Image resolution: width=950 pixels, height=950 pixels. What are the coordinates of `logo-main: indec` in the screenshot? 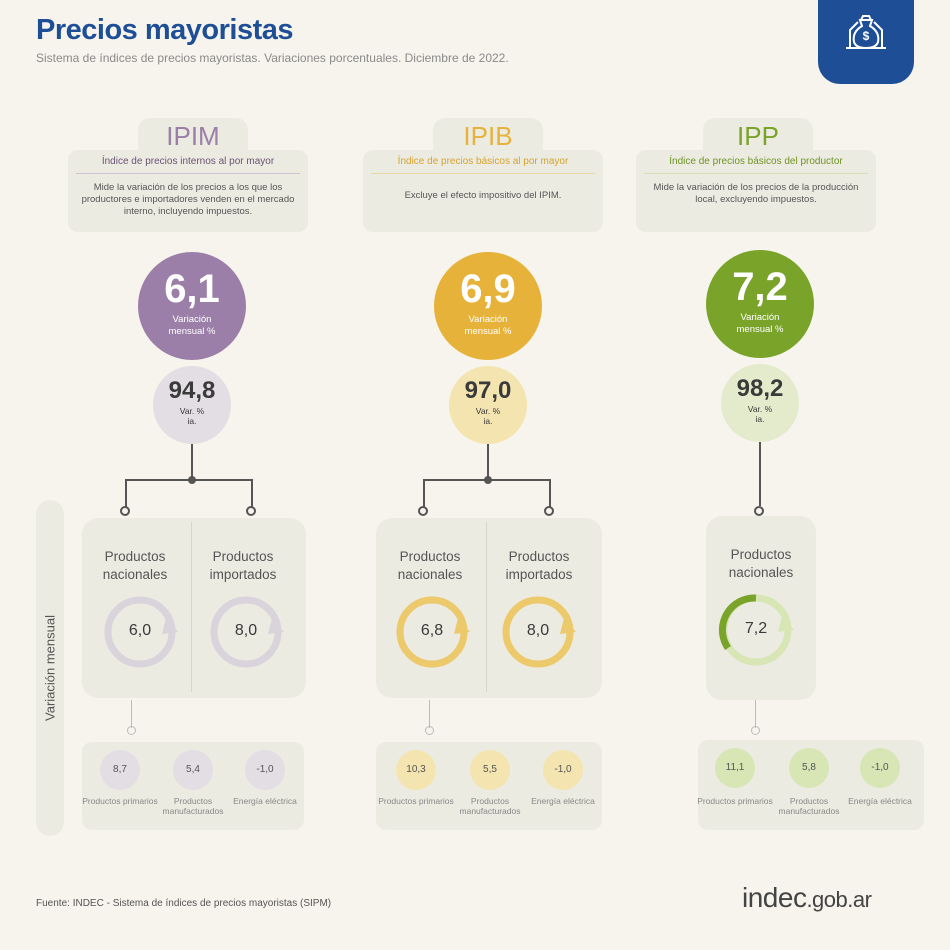 It's located at (774, 897).